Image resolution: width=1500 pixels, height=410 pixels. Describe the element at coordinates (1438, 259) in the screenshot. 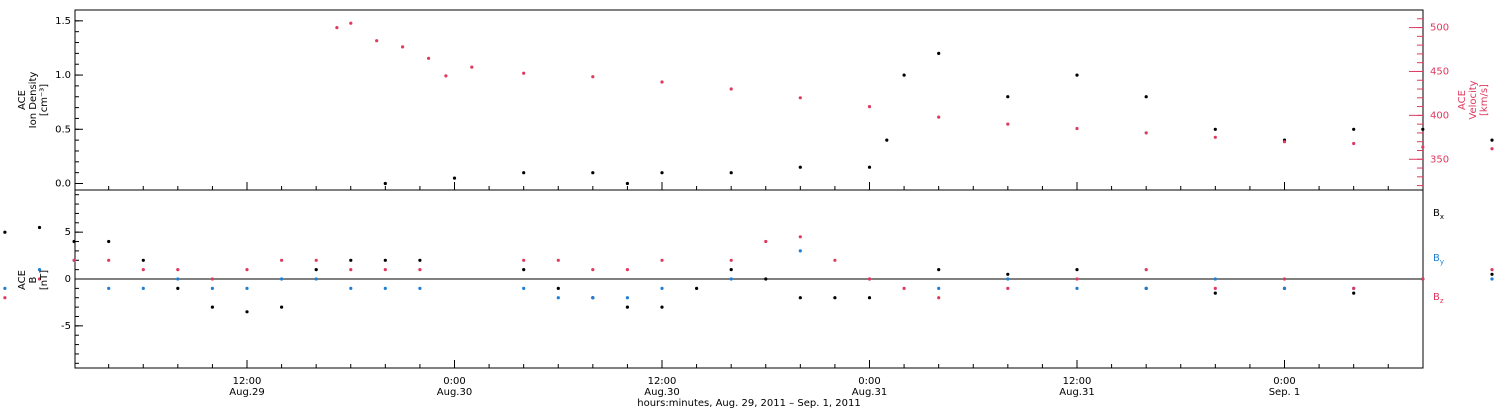

I see `legend-by: By` at that location.